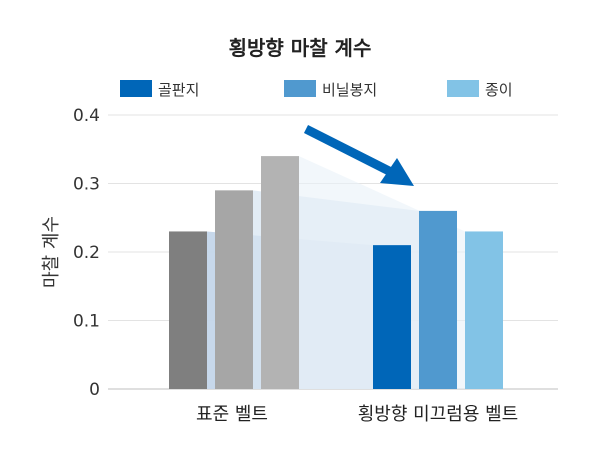  Describe the element at coordinates (350, 151) in the screenshot. I see `trend-arrow-shaft` at that location.